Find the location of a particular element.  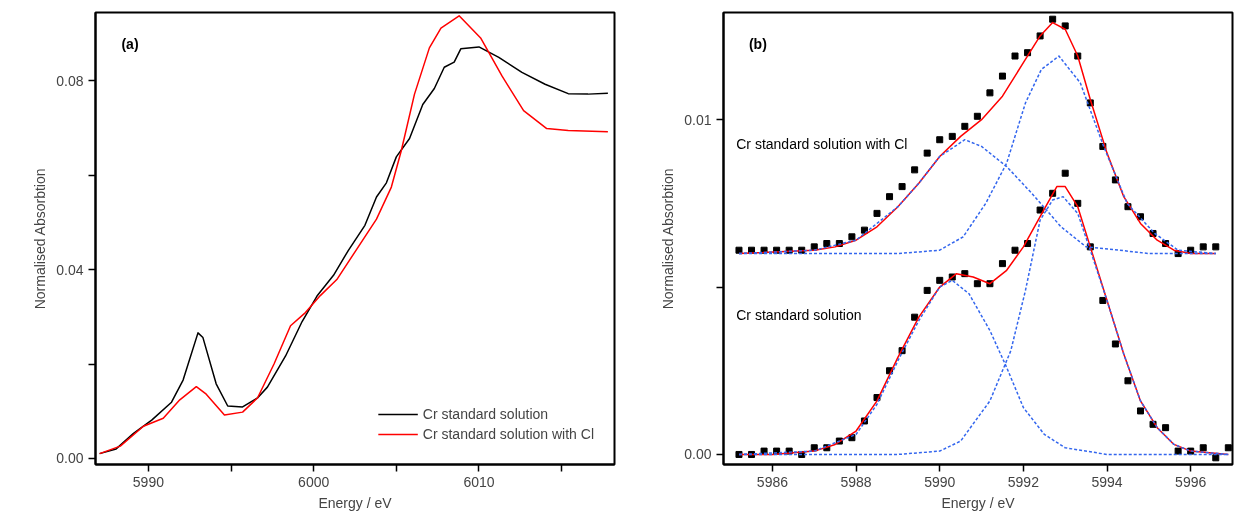

legend-label: Cr standard solution is located at coordinates (485, 414).